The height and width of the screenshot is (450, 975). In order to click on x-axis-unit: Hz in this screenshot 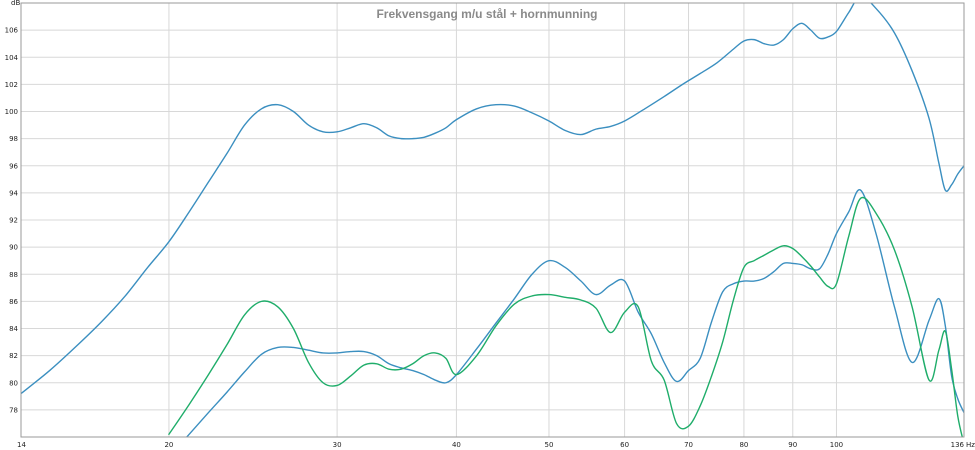, I will do `click(970, 445)`.